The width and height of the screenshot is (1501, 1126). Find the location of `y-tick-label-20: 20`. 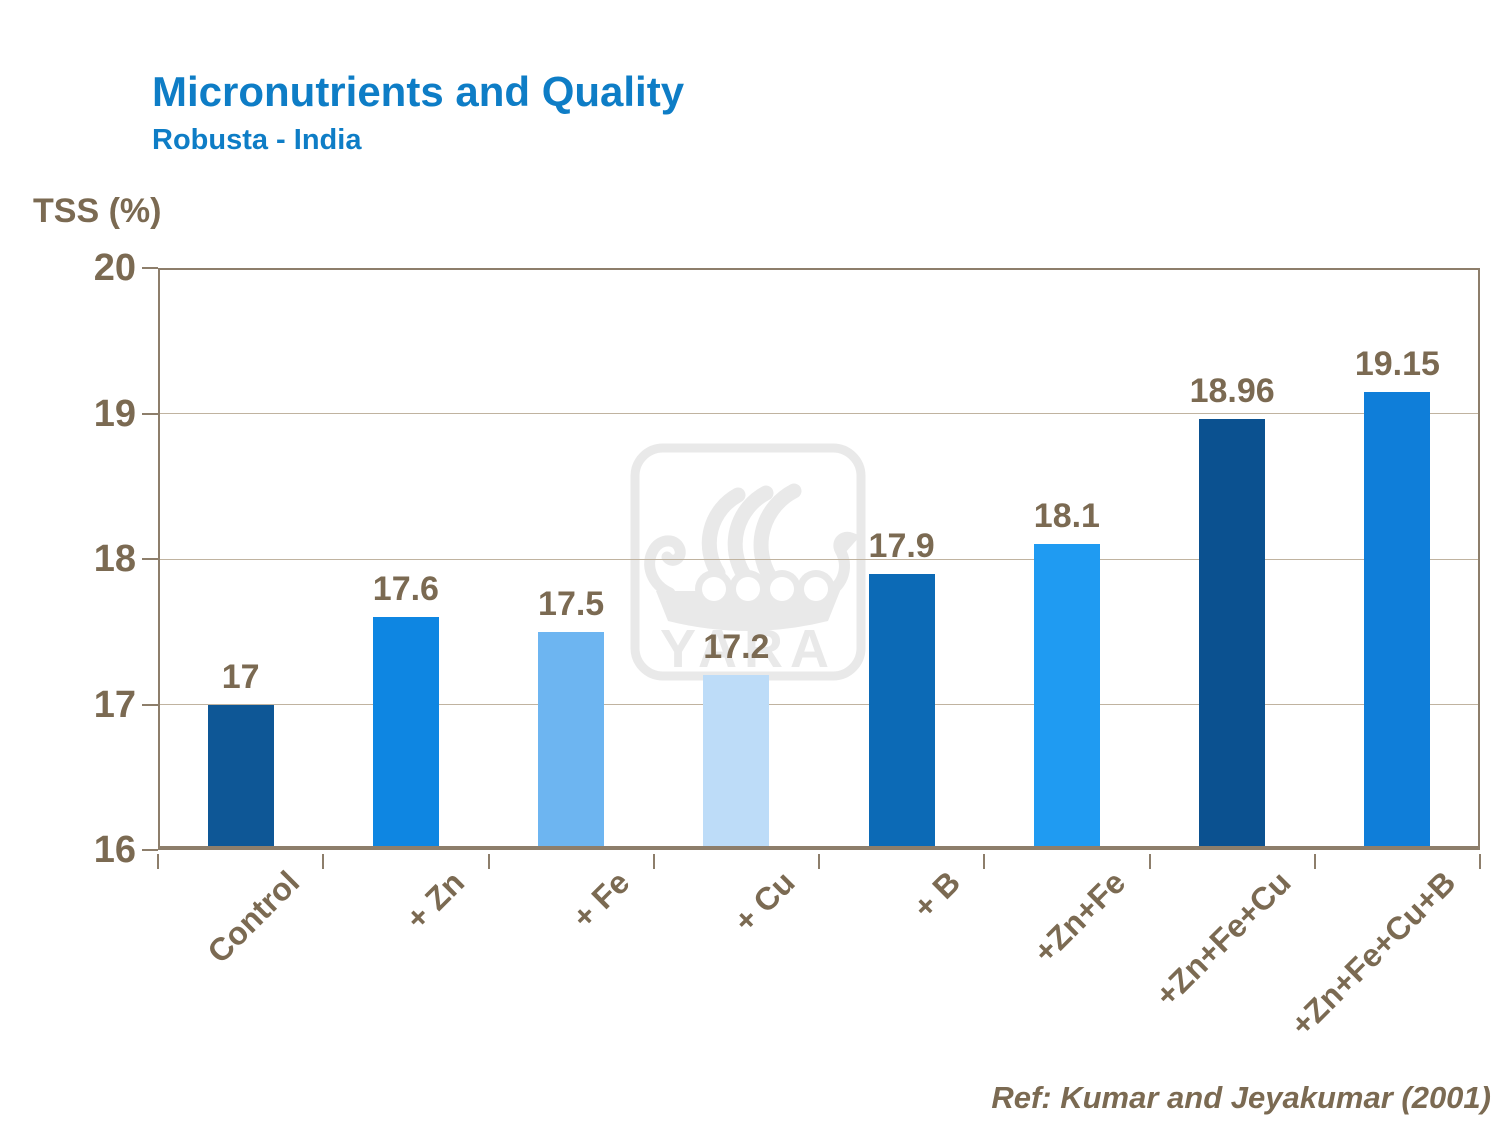

y-tick-label-20: 20 is located at coordinates (114, 268).